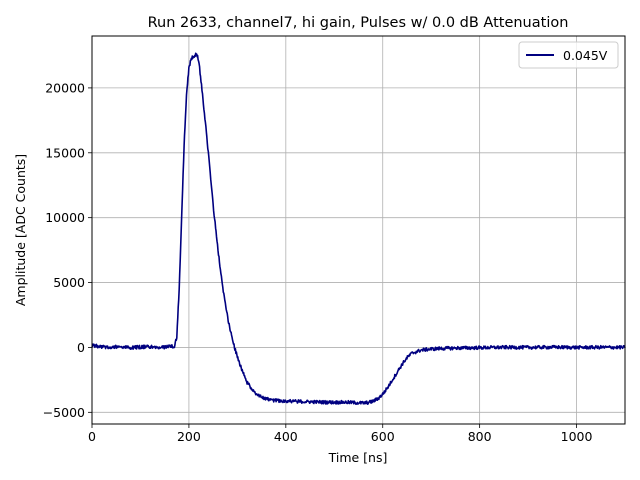 This screenshot has width=640, height=480. What do you see at coordinates (480, 436) in the screenshot?
I see `x-tick-label: 800` at bounding box center [480, 436].